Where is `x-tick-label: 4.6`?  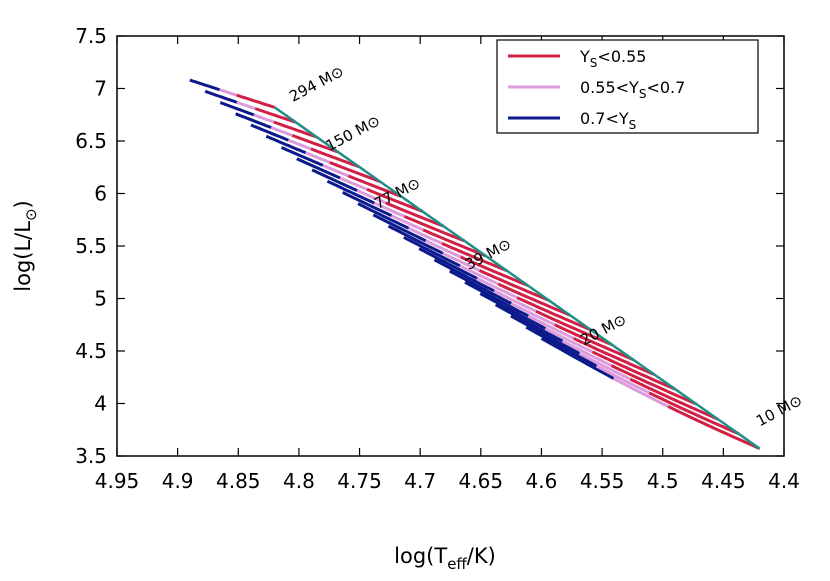
x-tick-label: 4.6 is located at coordinates (542, 481).